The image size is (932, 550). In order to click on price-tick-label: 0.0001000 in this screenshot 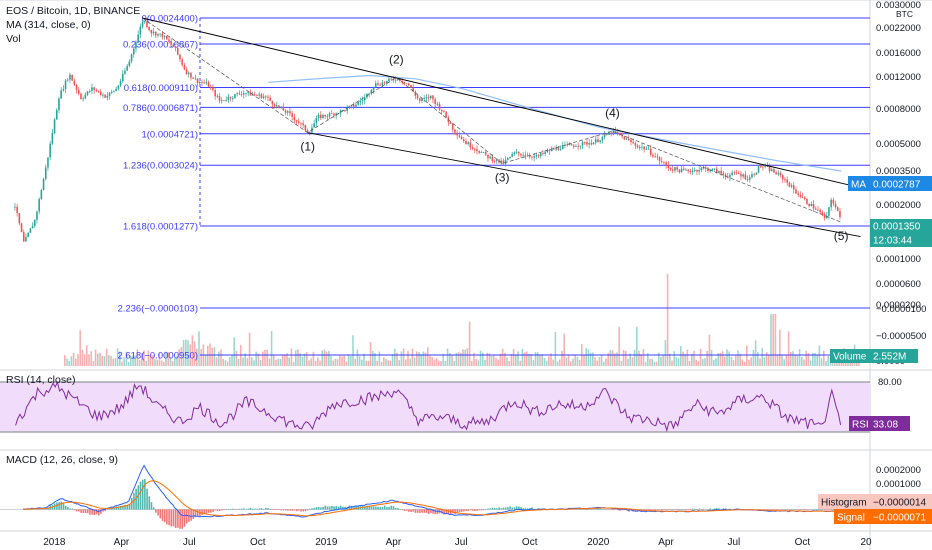, I will do `click(898, 259)`.